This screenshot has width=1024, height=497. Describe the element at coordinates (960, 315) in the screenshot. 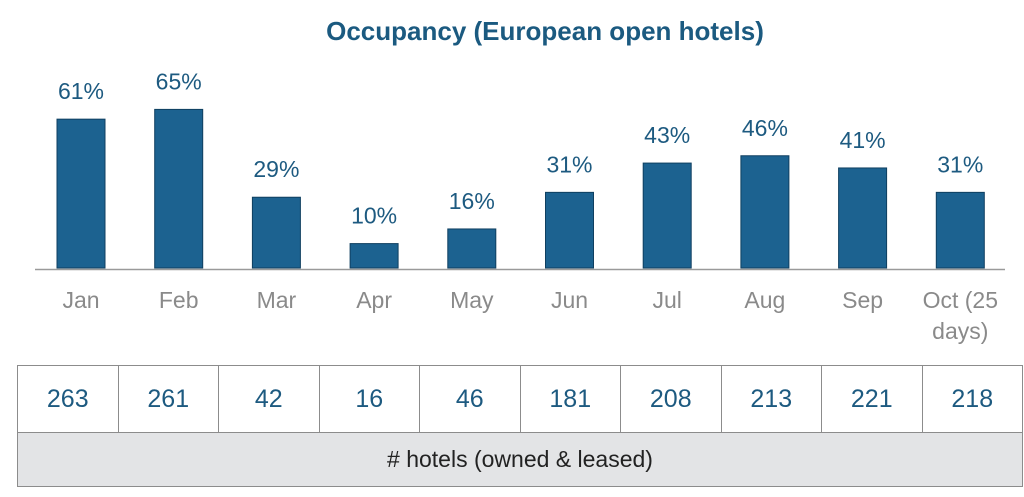

I see `x-tick-label: Oct (25 days)` at that location.